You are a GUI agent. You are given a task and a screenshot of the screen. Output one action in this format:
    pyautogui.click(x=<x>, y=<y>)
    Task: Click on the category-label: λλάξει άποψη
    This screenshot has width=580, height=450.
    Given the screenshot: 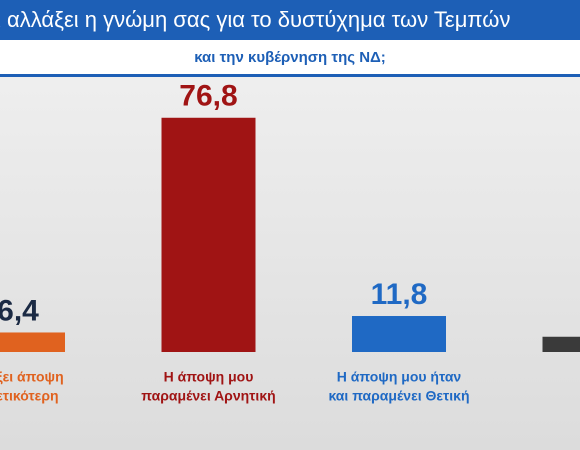 What is the action you would take?
    pyautogui.click(x=32, y=377)
    